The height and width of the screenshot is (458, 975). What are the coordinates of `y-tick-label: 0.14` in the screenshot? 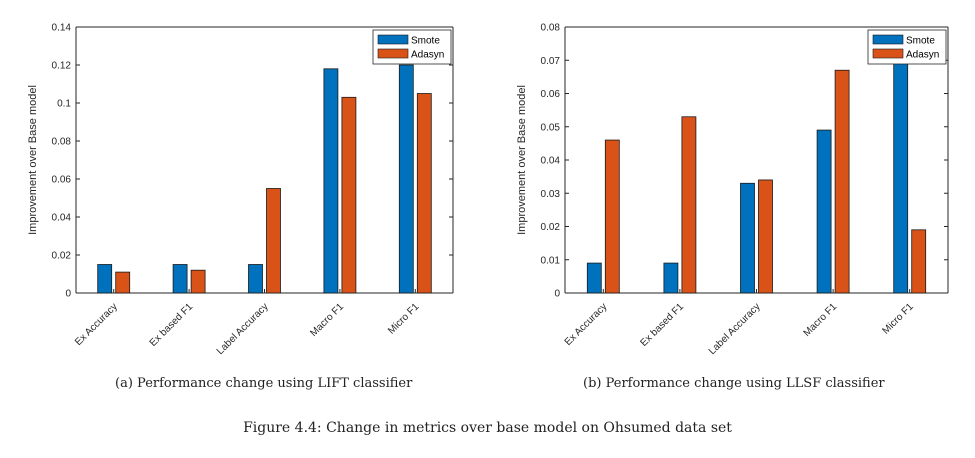 It's located at (62, 28).